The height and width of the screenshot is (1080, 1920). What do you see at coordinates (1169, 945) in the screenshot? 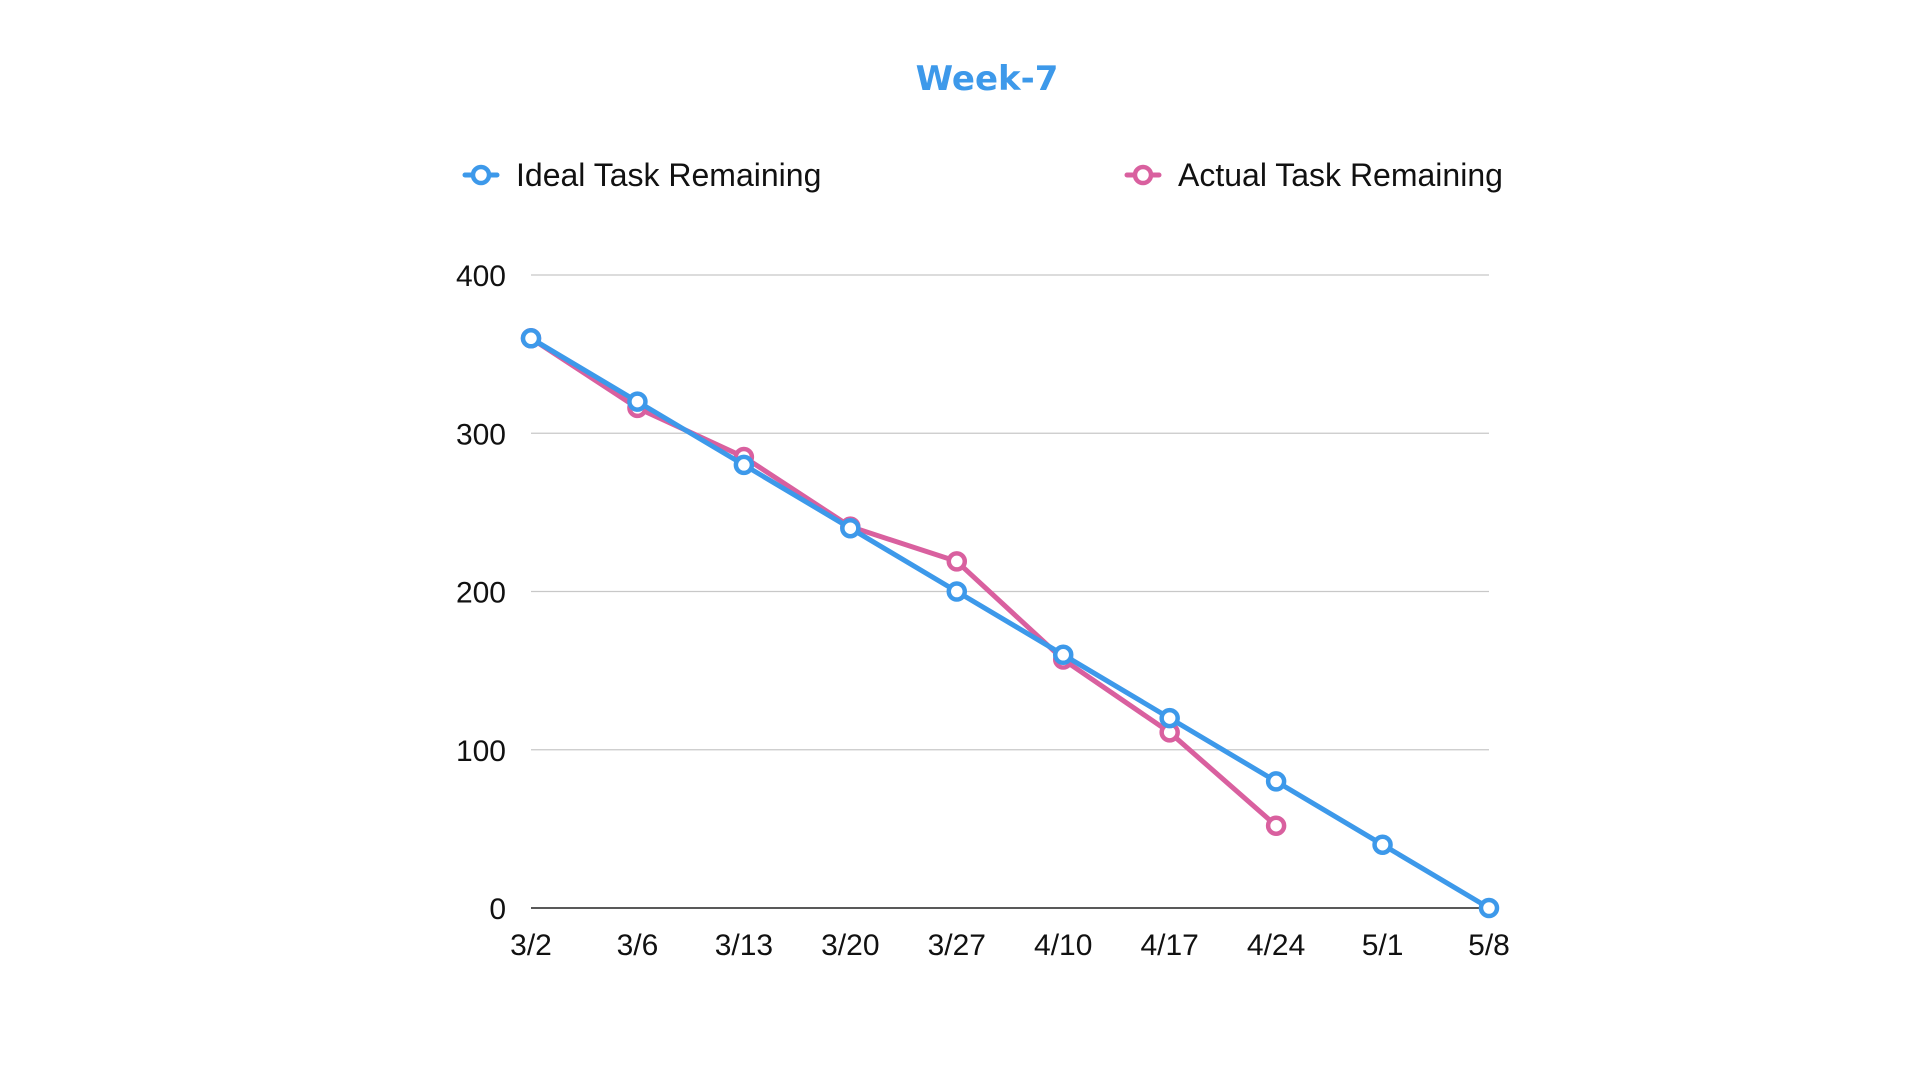
I see `x-tick-label: 4/17` at bounding box center [1169, 945].